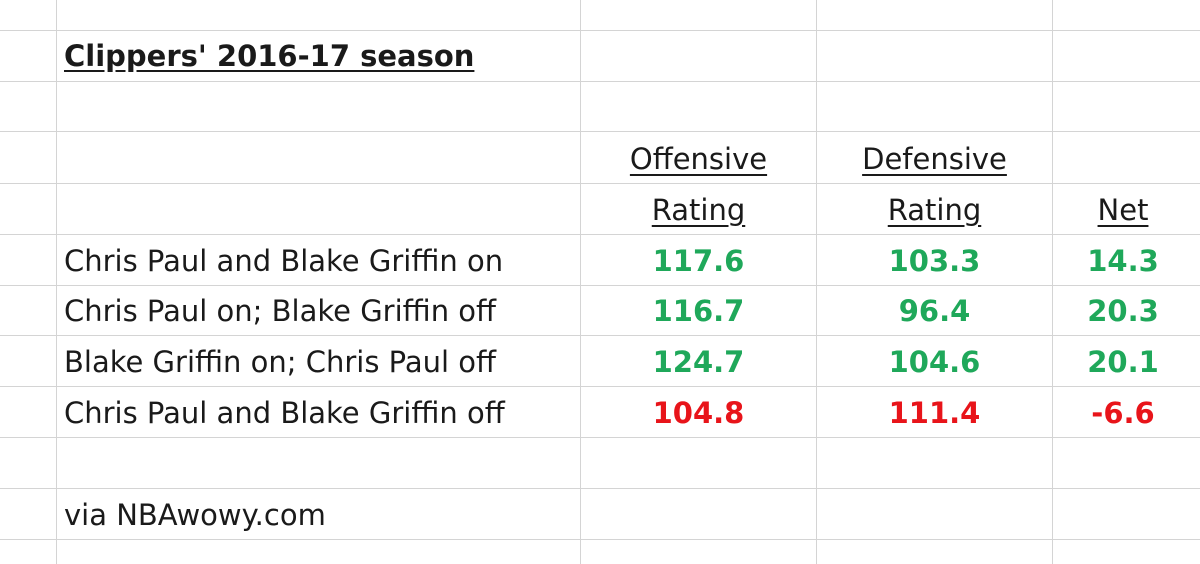  Describe the element at coordinates (934, 261) in the screenshot. I see `defensive-rating-cell: 103.3` at that location.